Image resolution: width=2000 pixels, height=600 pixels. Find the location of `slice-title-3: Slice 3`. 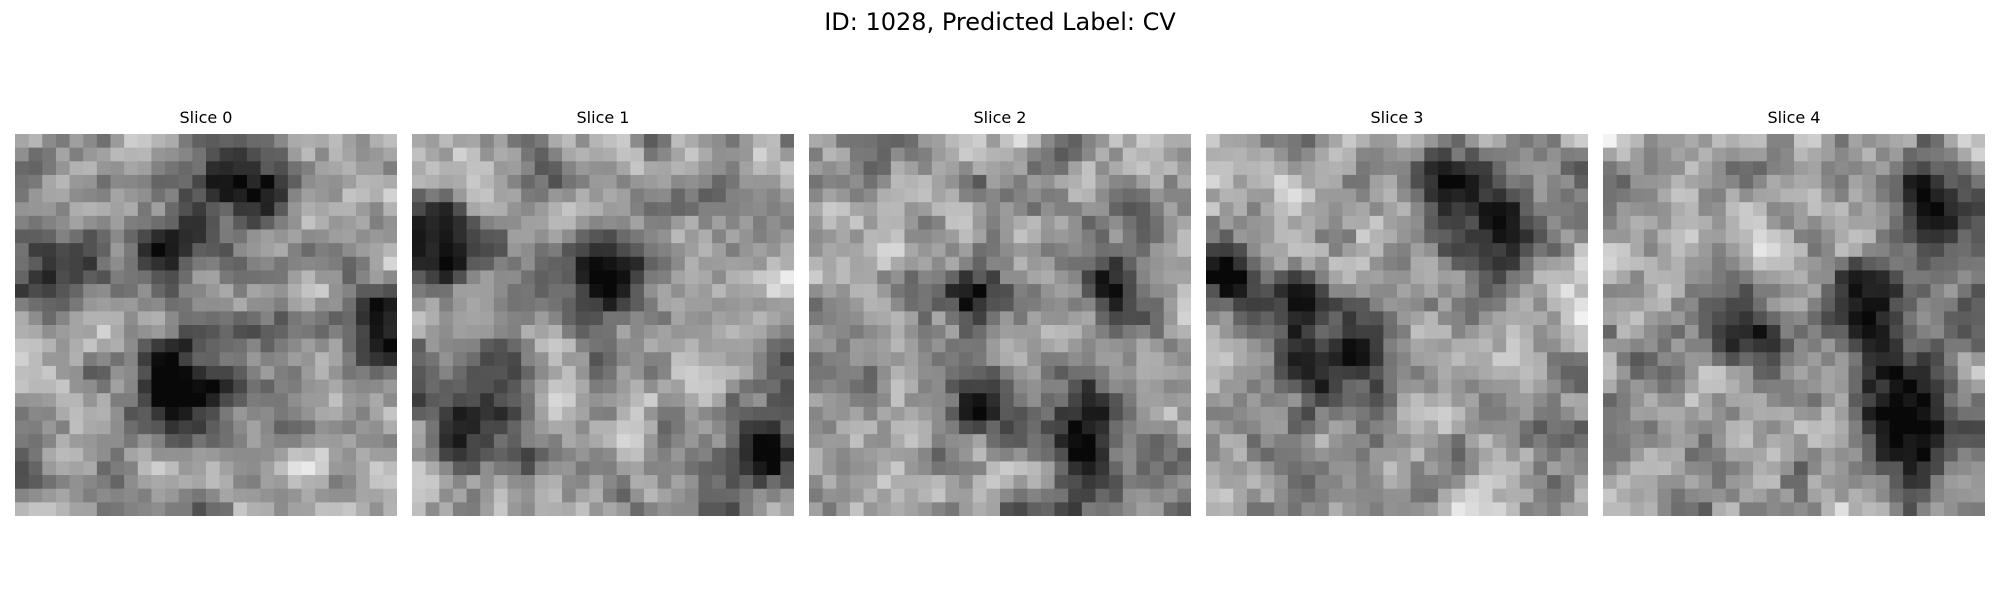

slice-title-3: Slice 3 is located at coordinates (1397, 117).